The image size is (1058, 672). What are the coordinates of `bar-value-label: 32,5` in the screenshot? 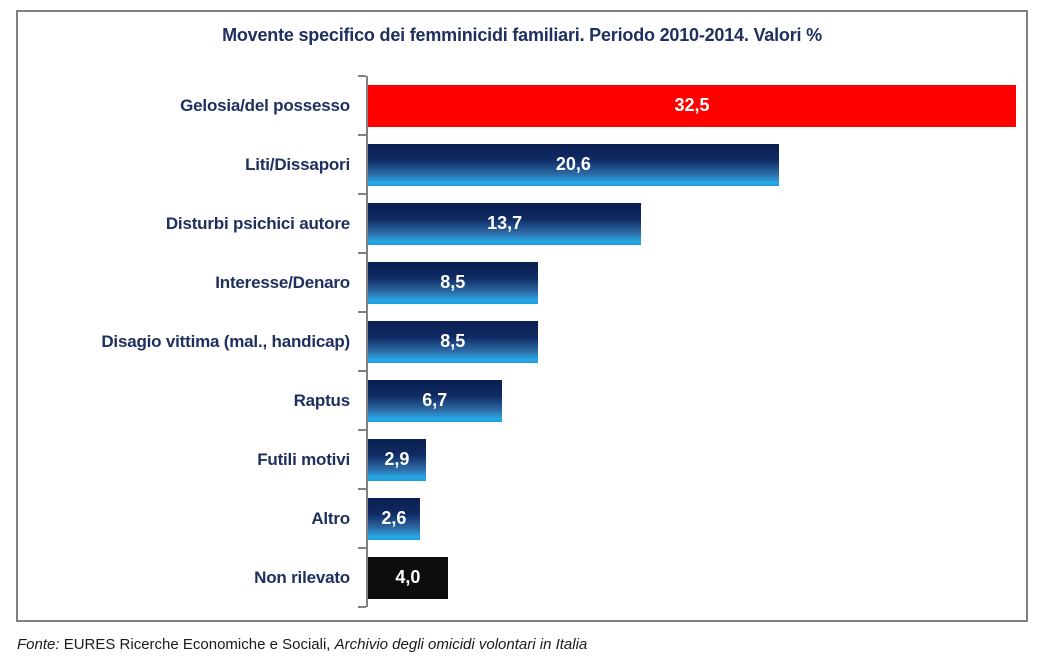 It's located at (692, 105).